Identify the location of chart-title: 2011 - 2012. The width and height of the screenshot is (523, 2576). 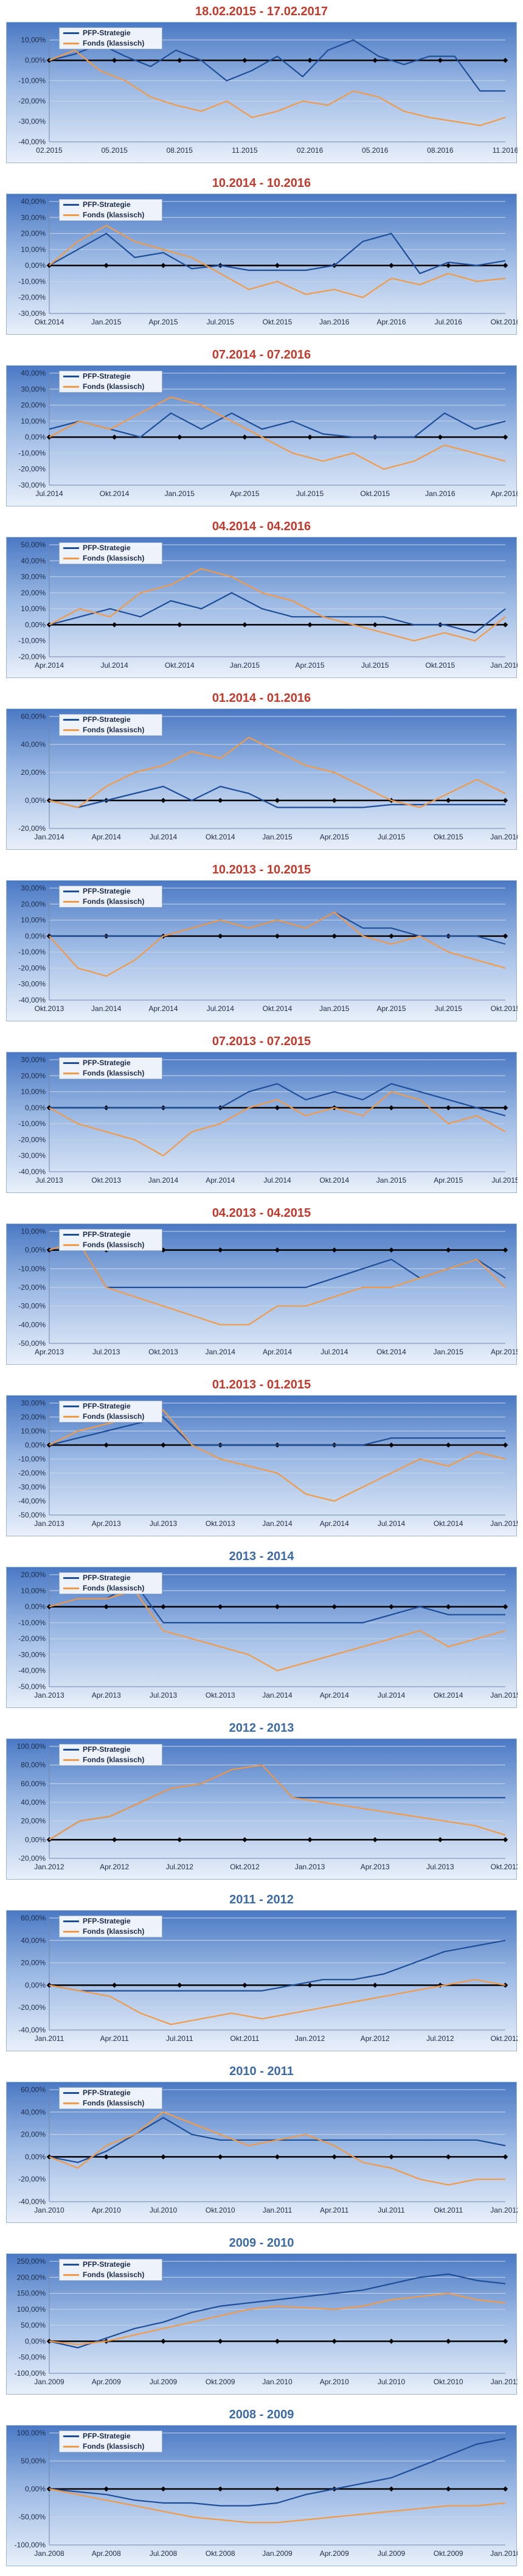
(261, 1899).